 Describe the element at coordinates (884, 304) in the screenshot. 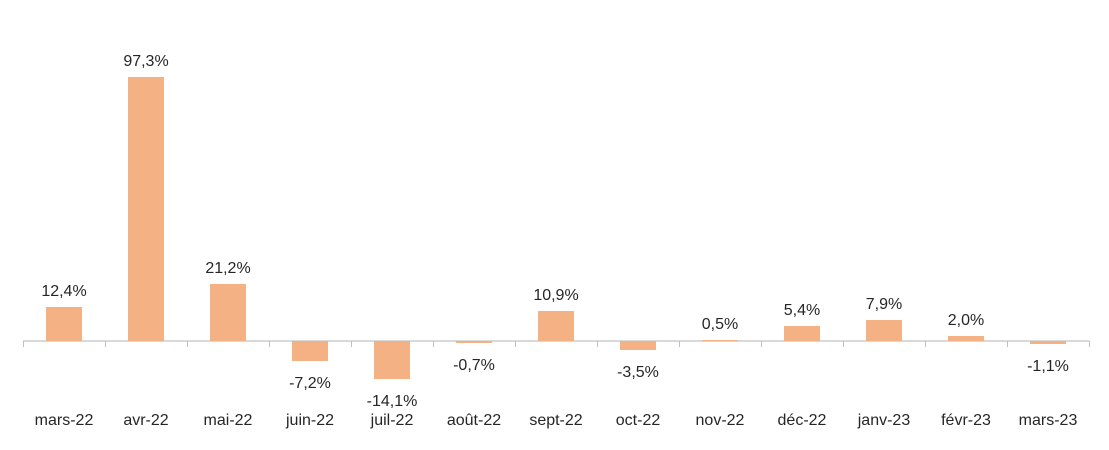

I see `value-label-janv-23: 7,9%` at that location.